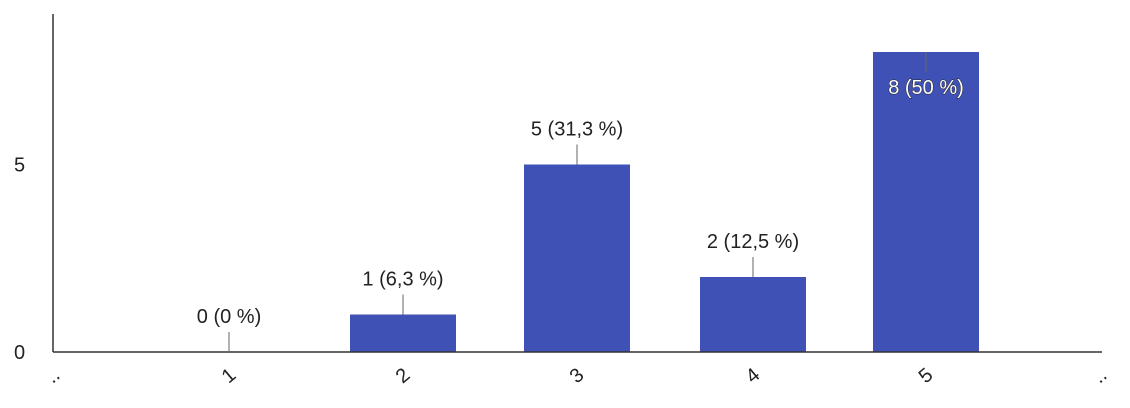  I want to click on x-tick-label-5: 5, so click(926, 376).